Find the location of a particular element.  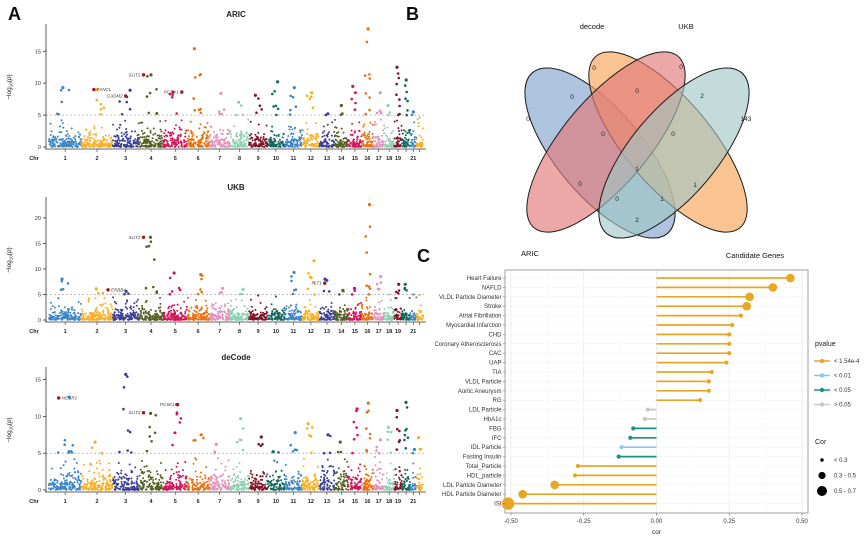

y-tick-label: 5 is located at coordinates (39, 116).